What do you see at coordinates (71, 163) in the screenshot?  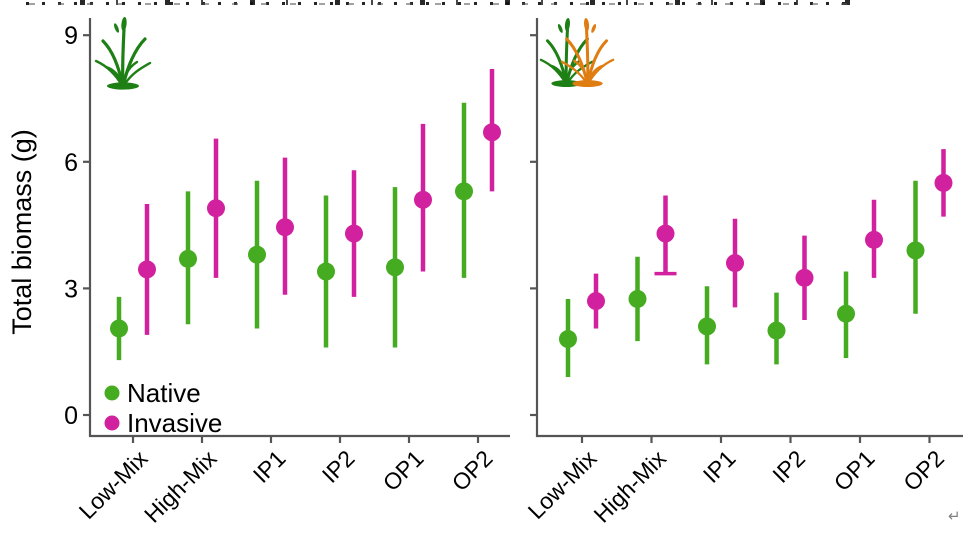 I see `y-tick-label: 6` at bounding box center [71, 163].